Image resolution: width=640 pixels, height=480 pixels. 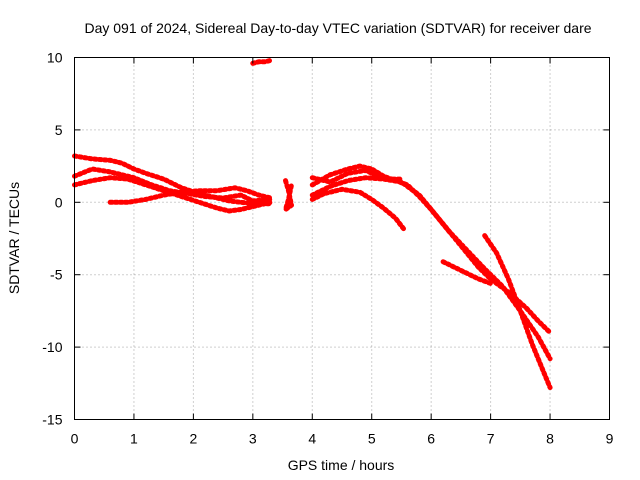 I want to click on series-track-l, so click(x=356, y=176).